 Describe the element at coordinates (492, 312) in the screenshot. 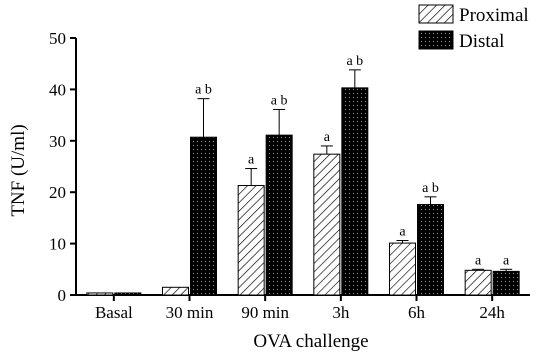

I see `x-tick-label: 24h` at that location.